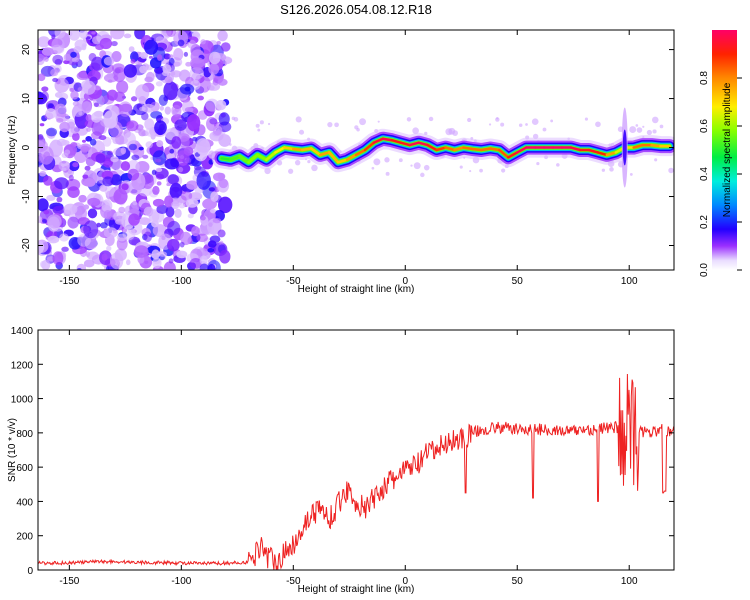  I want to click on x-tick-label: -100, so click(181, 281).